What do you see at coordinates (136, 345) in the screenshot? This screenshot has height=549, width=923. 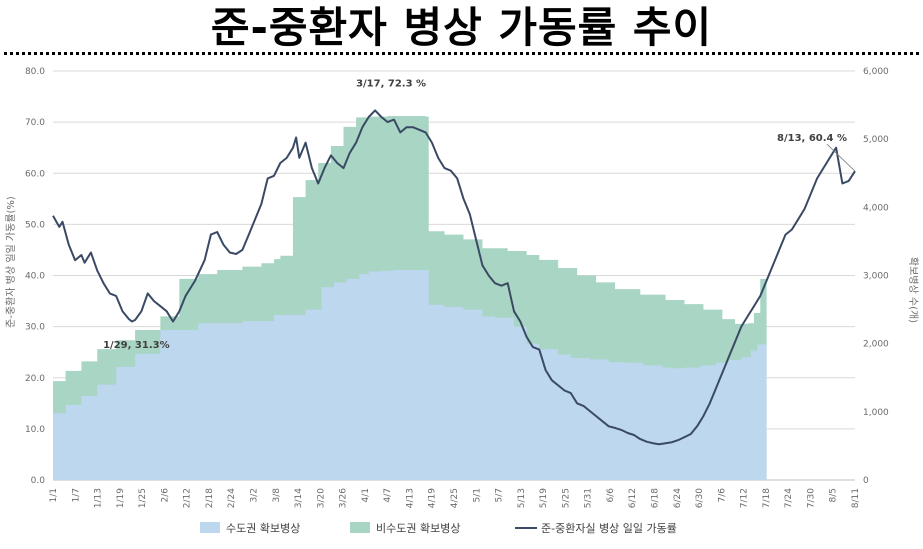 I see `annotation-label: 1/29, 31.3%` at bounding box center [136, 345].